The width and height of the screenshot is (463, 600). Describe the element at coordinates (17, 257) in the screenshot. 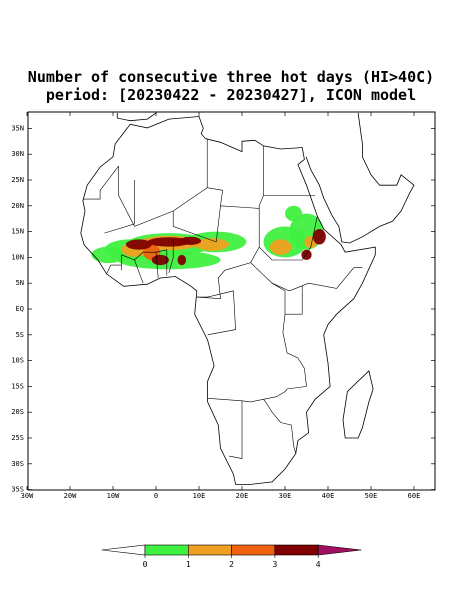

I see `lat-tick-label: 10N` at that location.